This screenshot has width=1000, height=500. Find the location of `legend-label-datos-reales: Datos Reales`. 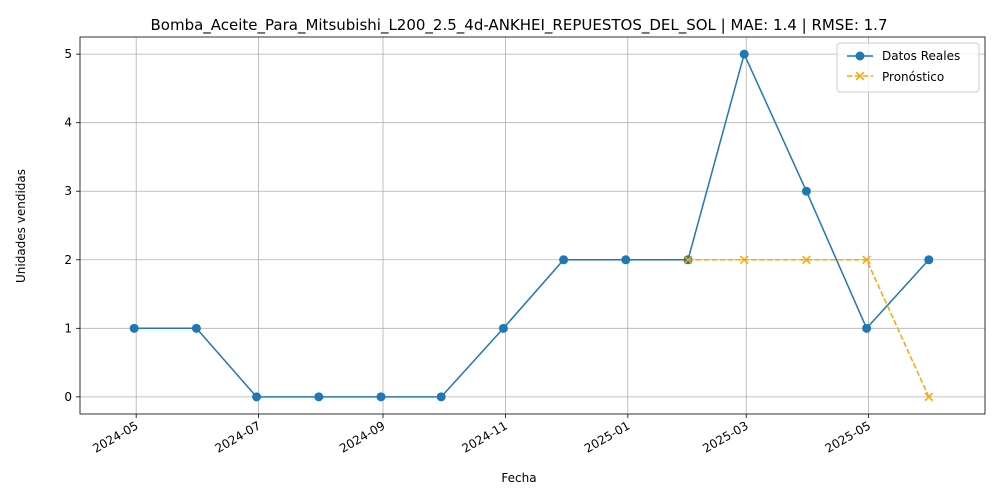

legend-label-datos-reales: Datos Reales is located at coordinates (921, 56).